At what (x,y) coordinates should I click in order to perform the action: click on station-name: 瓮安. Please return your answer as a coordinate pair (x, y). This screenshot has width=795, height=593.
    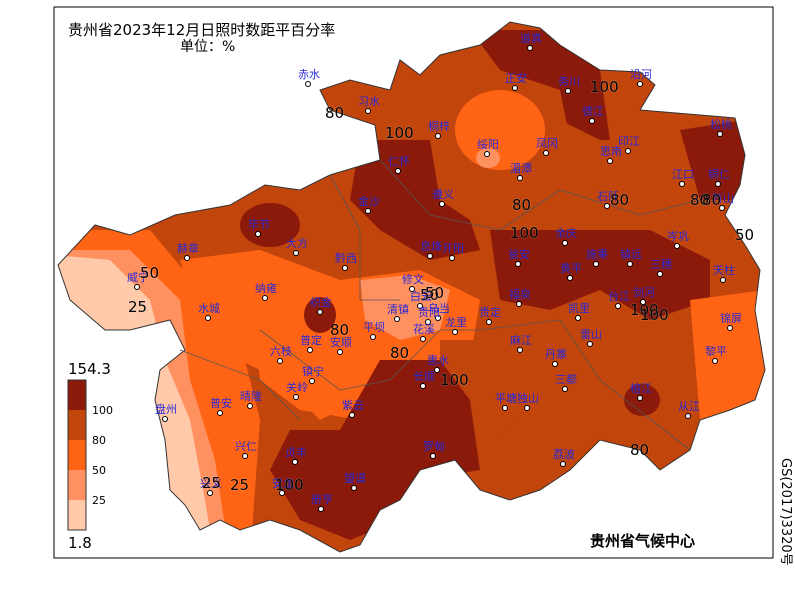
    Looking at the image, I should click on (519, 254).